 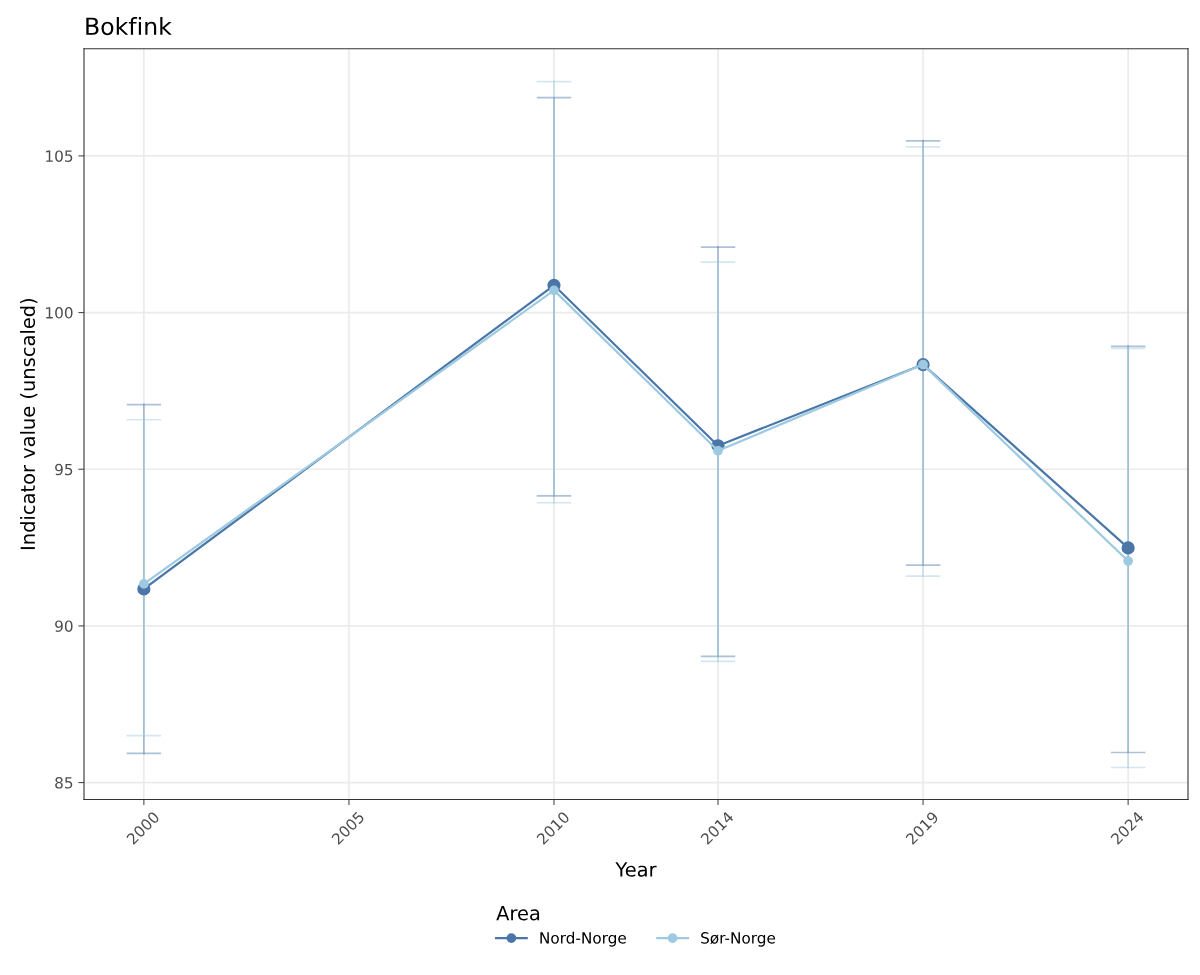 What do you see at coordinates (64, 783) in the screenshot?
I see `y-tick-label: 85` at bounding box center [64, 783].